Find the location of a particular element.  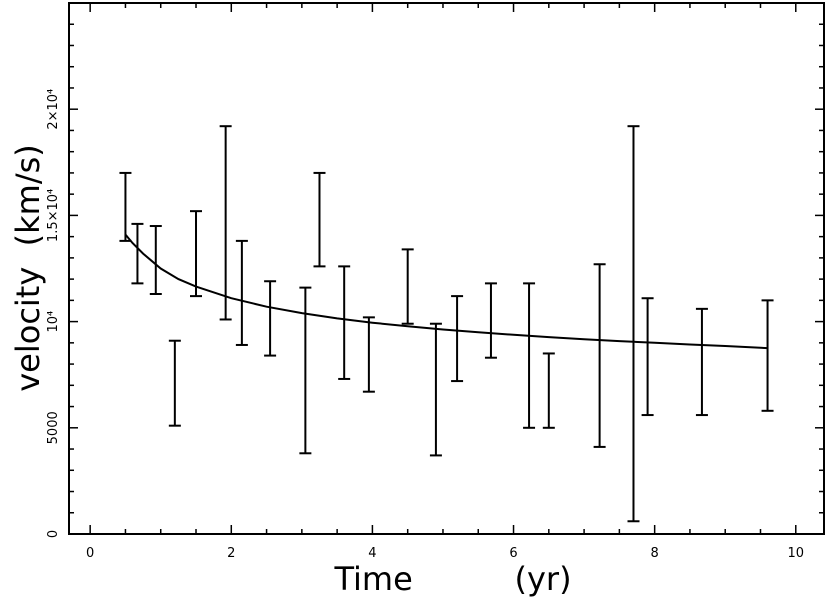

x-tick-label: 6 is located at coordinates (513, 553).